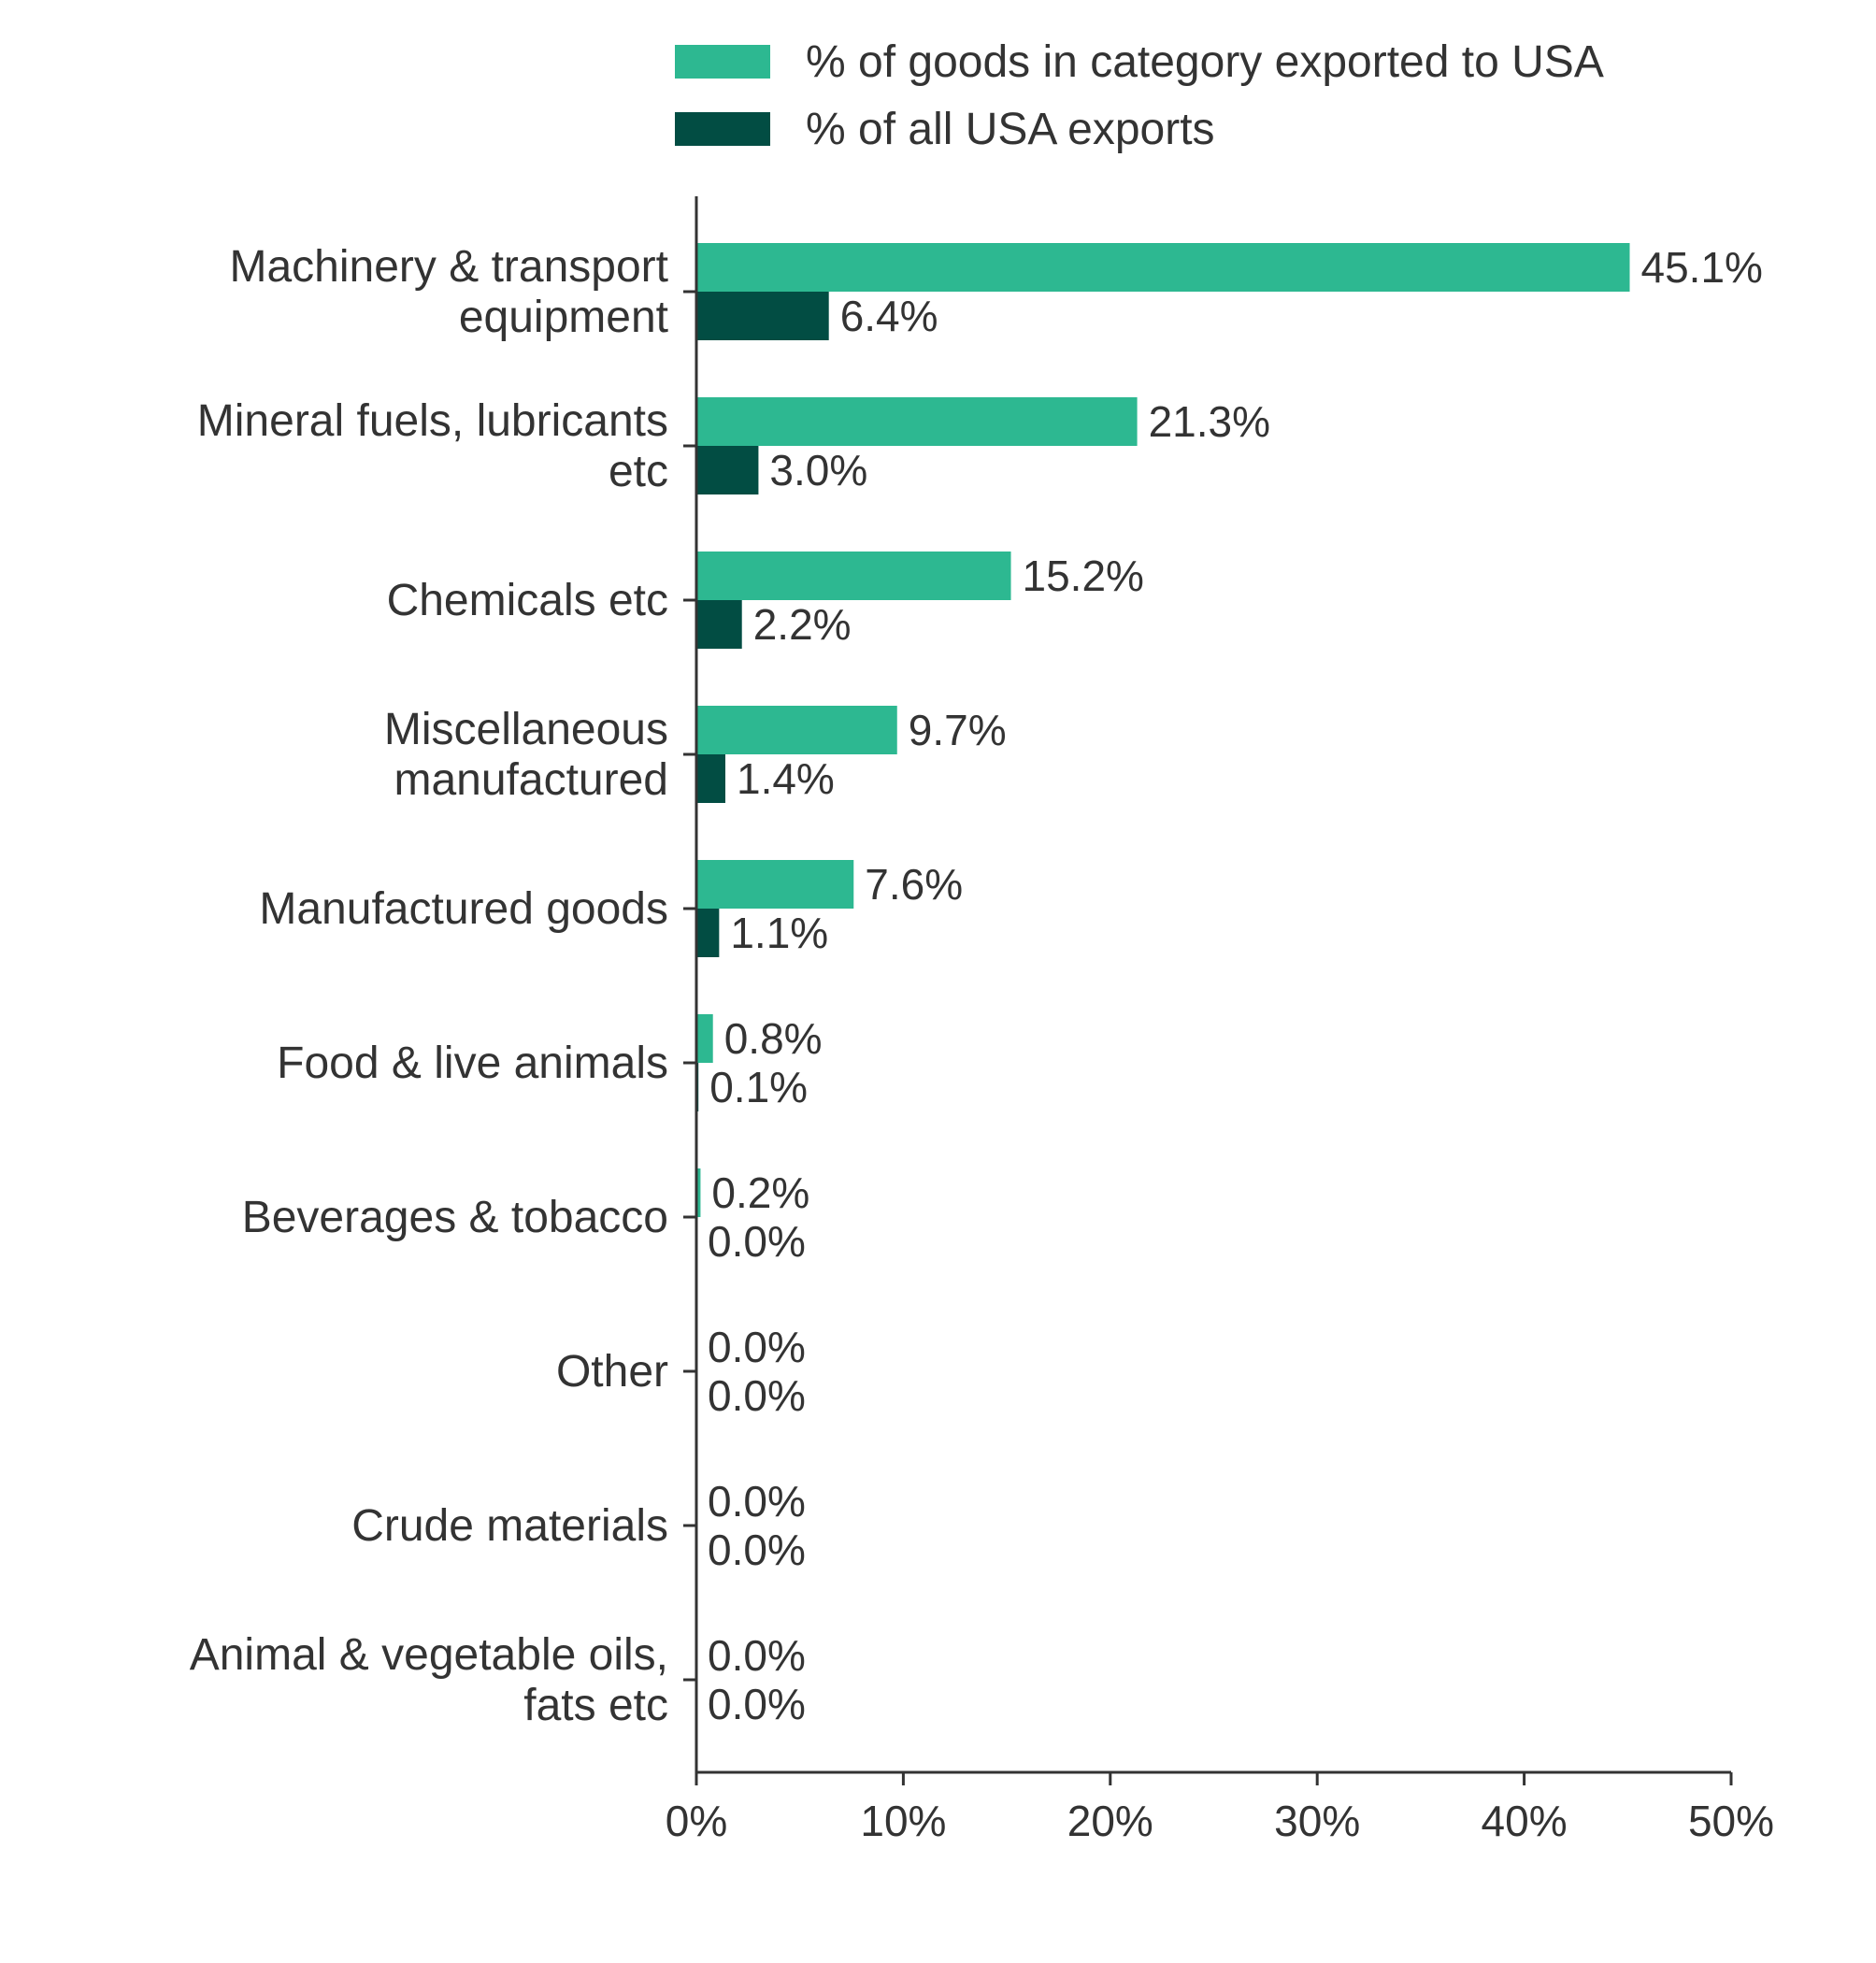 The height and width of the screenshot is (1963, 1876). I want to click on value-label-series1-8: 0.0%, so click(757, 1347).